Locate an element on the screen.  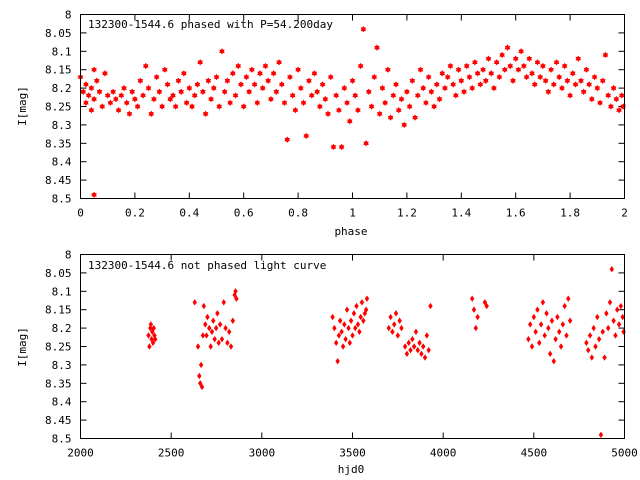
unphased-y-tick-label: 8.45 is located at coordinates (58, 420).